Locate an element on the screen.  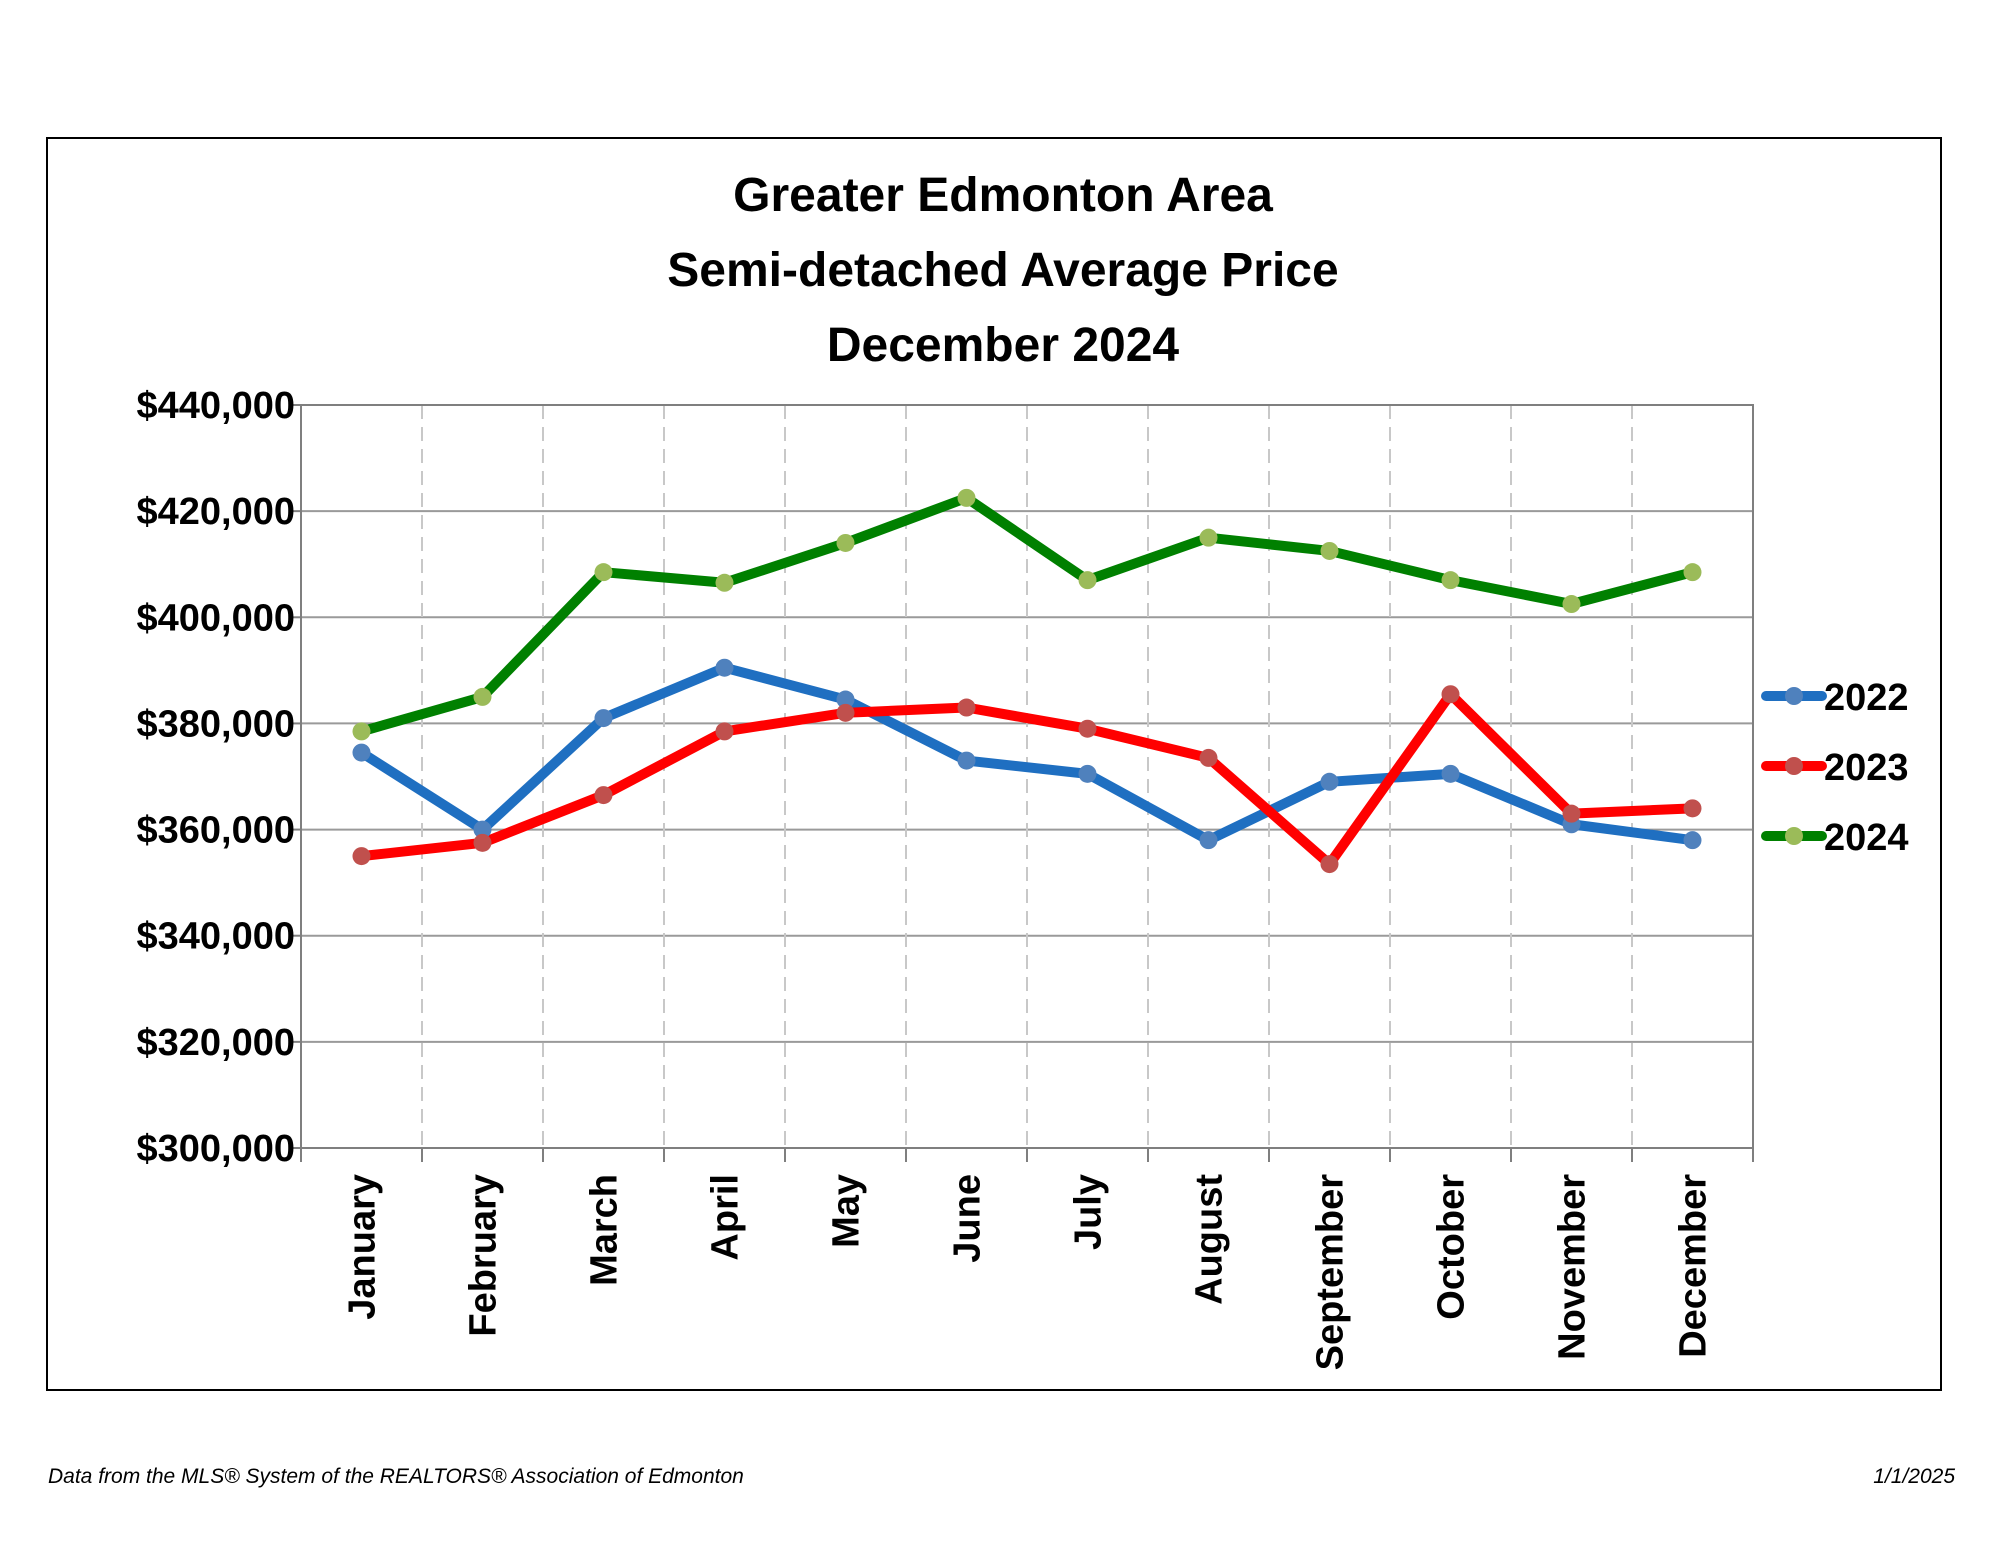
y-tick-label: $360,000 is located at coordinates (216, 831).